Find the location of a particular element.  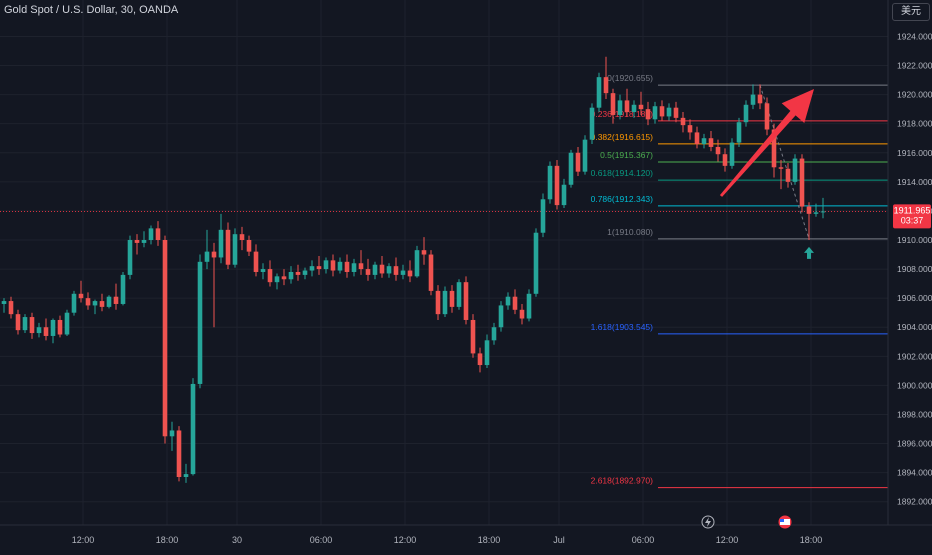

currency-button: 美元 is located at coordinates (911, 12).